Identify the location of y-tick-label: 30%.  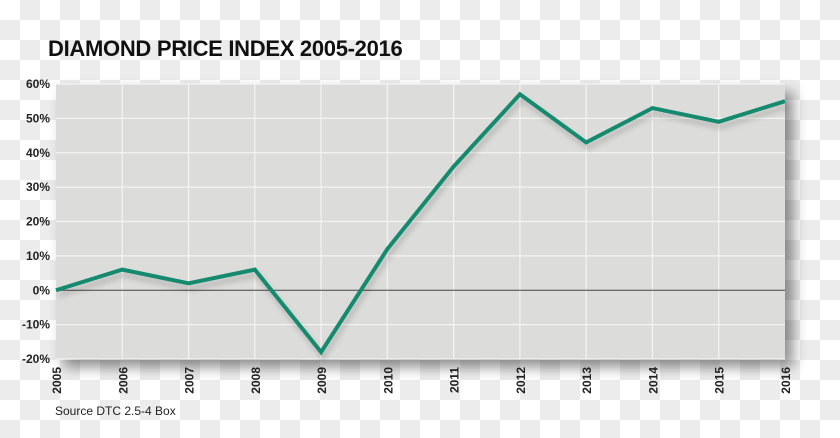
(38, 187).